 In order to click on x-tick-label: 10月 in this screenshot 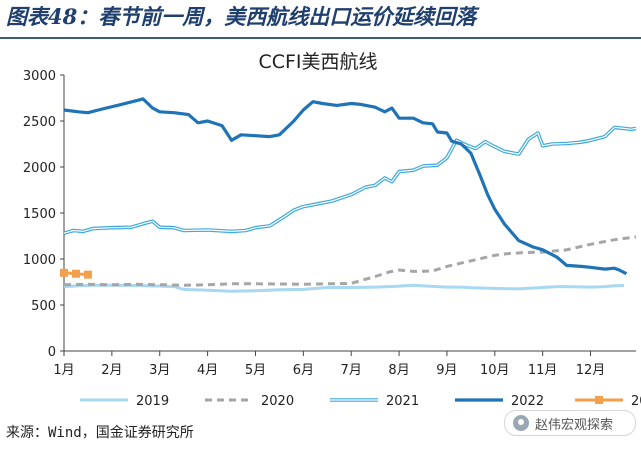, I will do `click(495, 370)`.